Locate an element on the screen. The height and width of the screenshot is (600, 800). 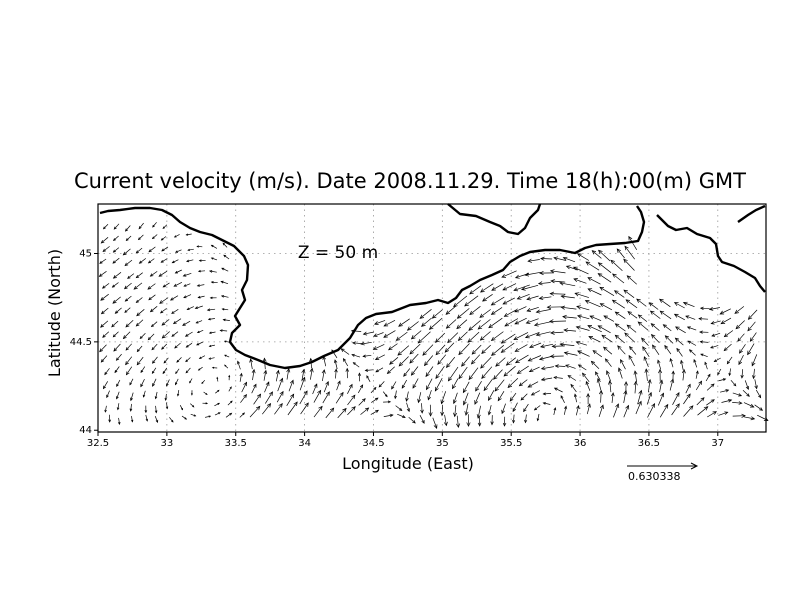
reference-vector: 0.630338 is located at coordinates (663, 472).